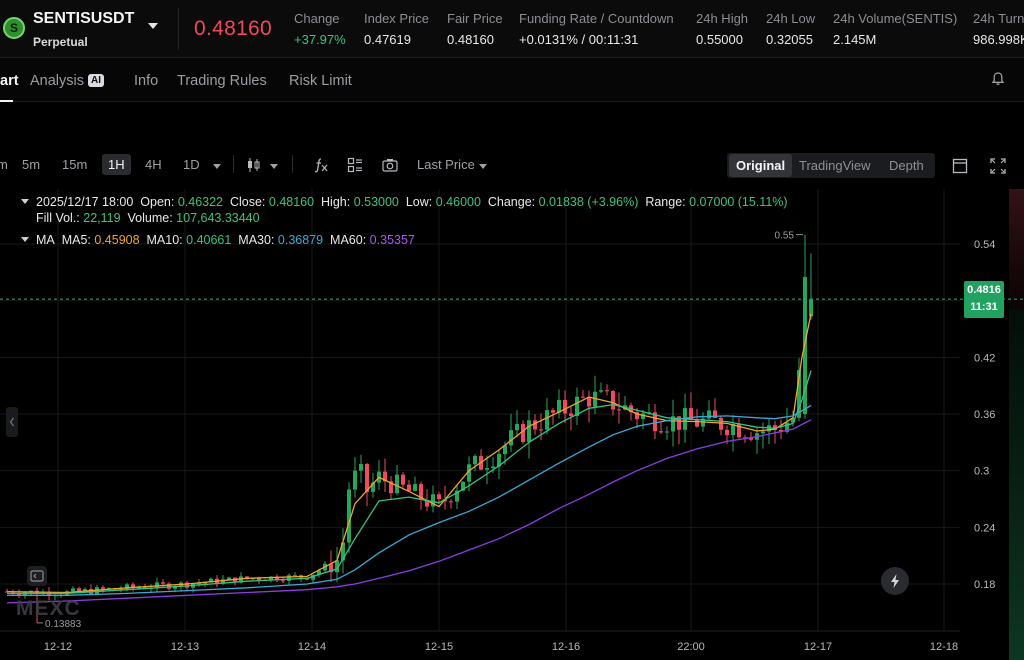  What do you see at coordinates (153, 164) in the screenshot?
I see `interval-4h: 4H` at bounding box center [153, 164].